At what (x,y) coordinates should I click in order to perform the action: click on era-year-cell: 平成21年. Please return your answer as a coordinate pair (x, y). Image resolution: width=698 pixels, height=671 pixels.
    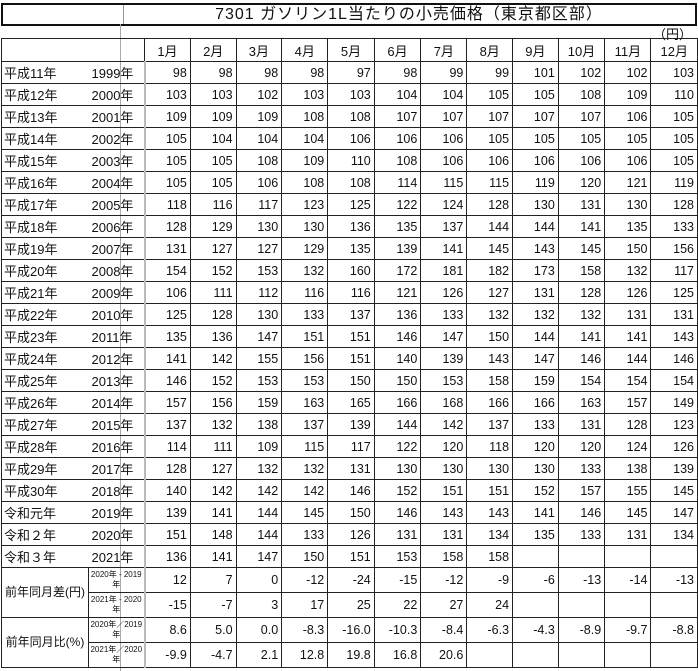
    Looking at the image, I should click on (45, 292).